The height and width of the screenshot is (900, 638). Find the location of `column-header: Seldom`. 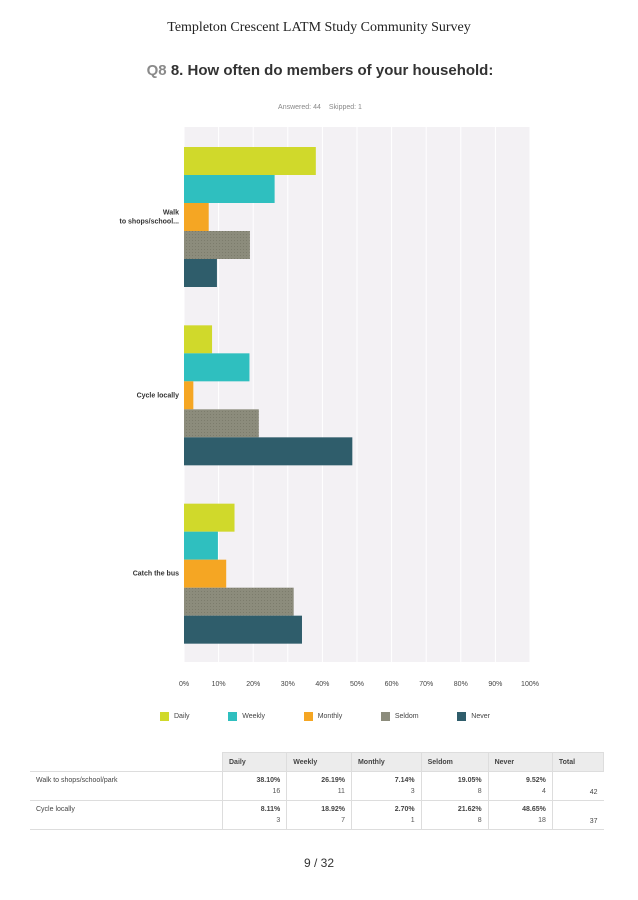

column-header: Seldom is located at coordinates (454, 762).